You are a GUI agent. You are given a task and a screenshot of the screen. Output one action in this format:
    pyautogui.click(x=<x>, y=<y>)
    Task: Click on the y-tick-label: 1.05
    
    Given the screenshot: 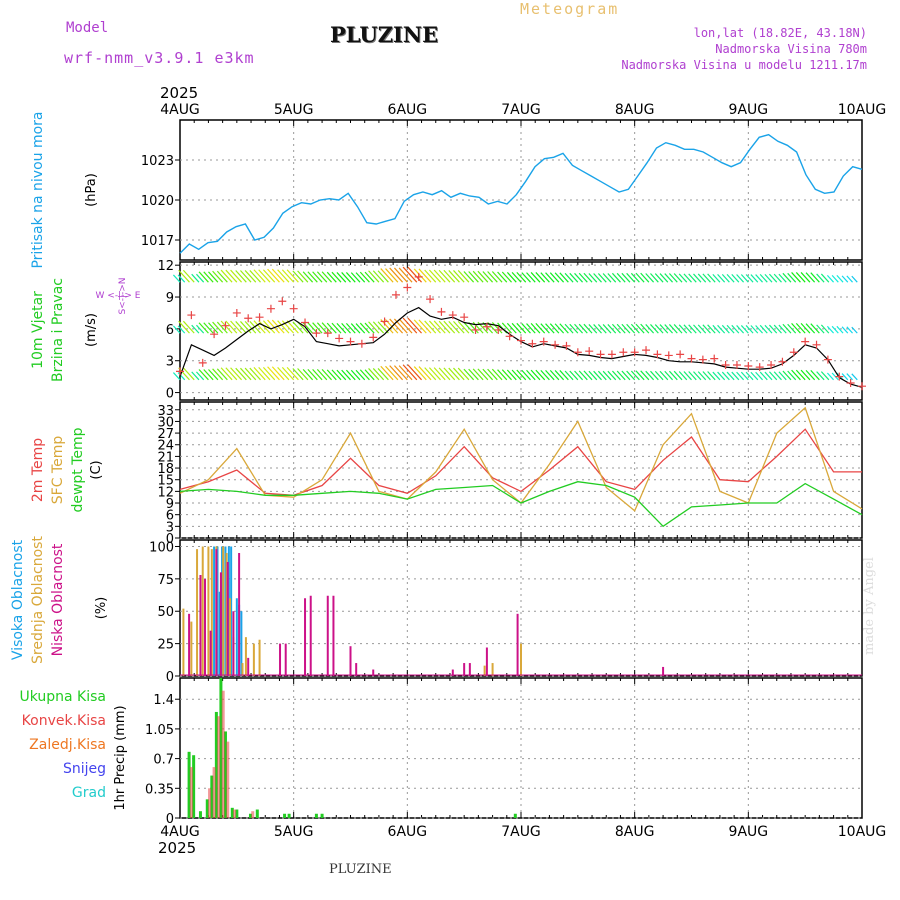 What is the action you would take?
    pyautogui.click(x=159, y=730)
    